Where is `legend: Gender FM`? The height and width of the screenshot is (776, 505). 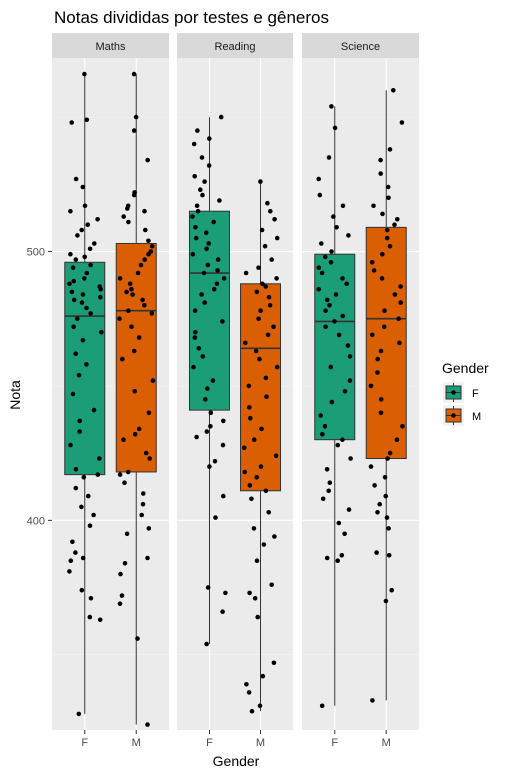 legend: Gender FM is located at coordinates (465, 393).